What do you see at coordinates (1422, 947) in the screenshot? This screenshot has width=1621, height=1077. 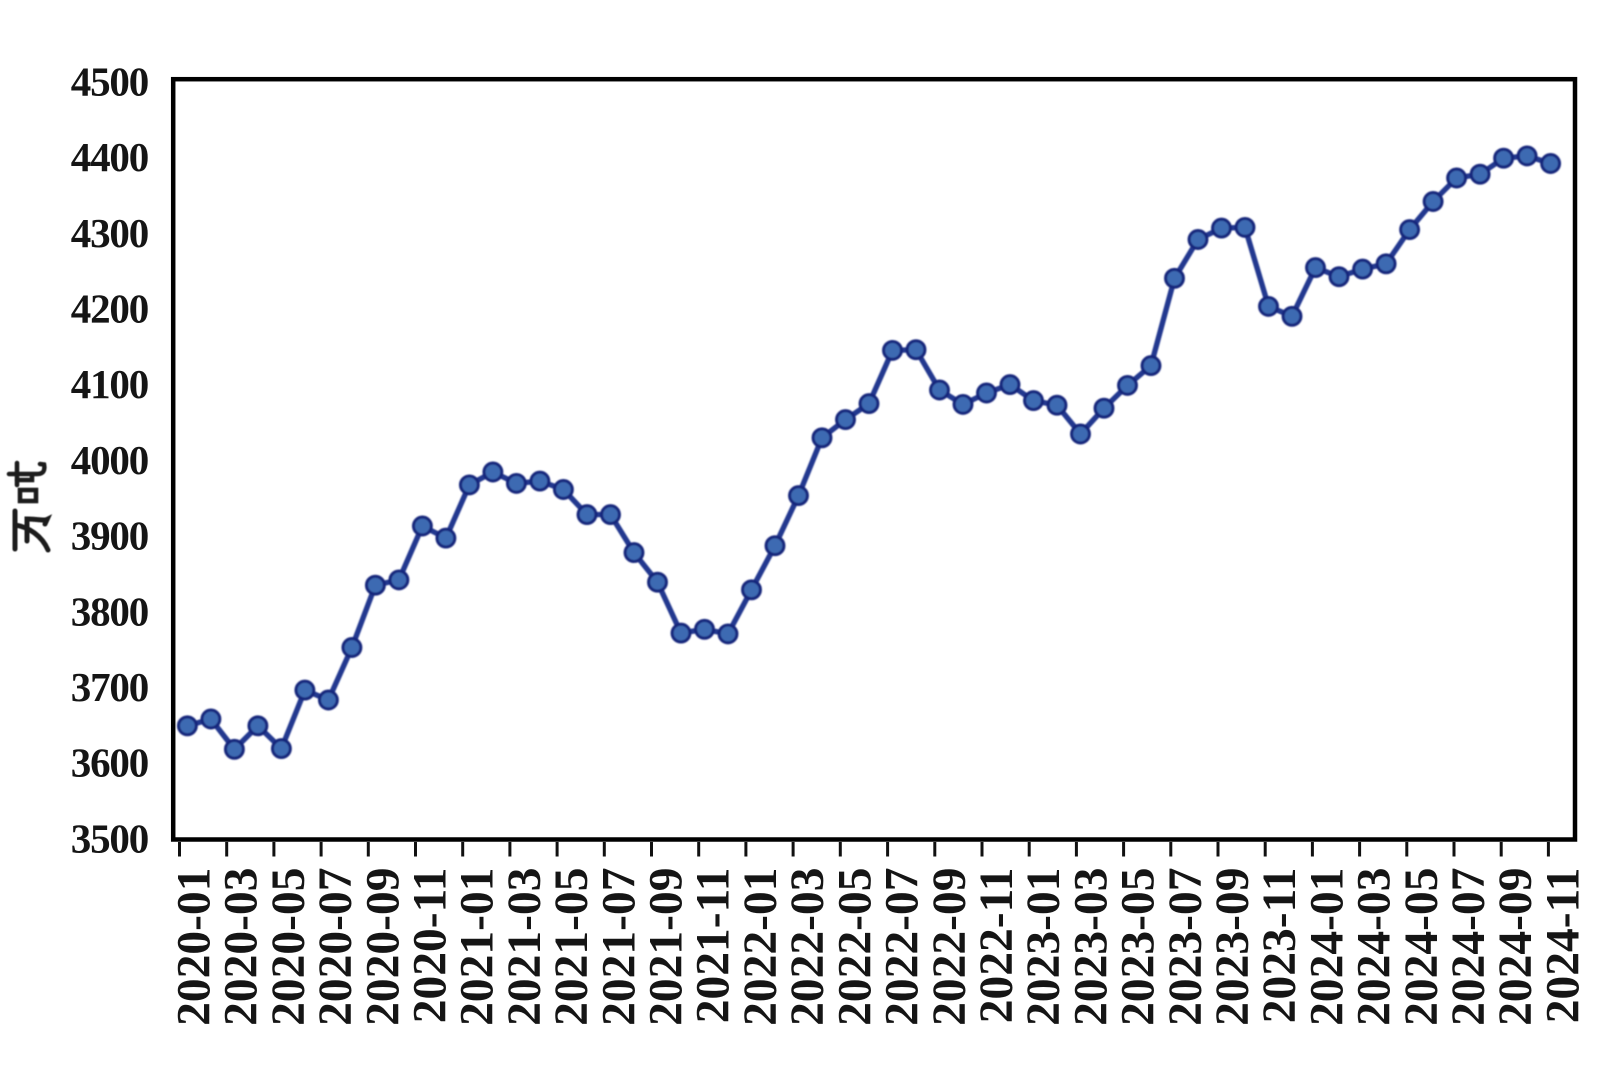 I see `svg-text: 2024-05` at bounding box center [1422, 947].